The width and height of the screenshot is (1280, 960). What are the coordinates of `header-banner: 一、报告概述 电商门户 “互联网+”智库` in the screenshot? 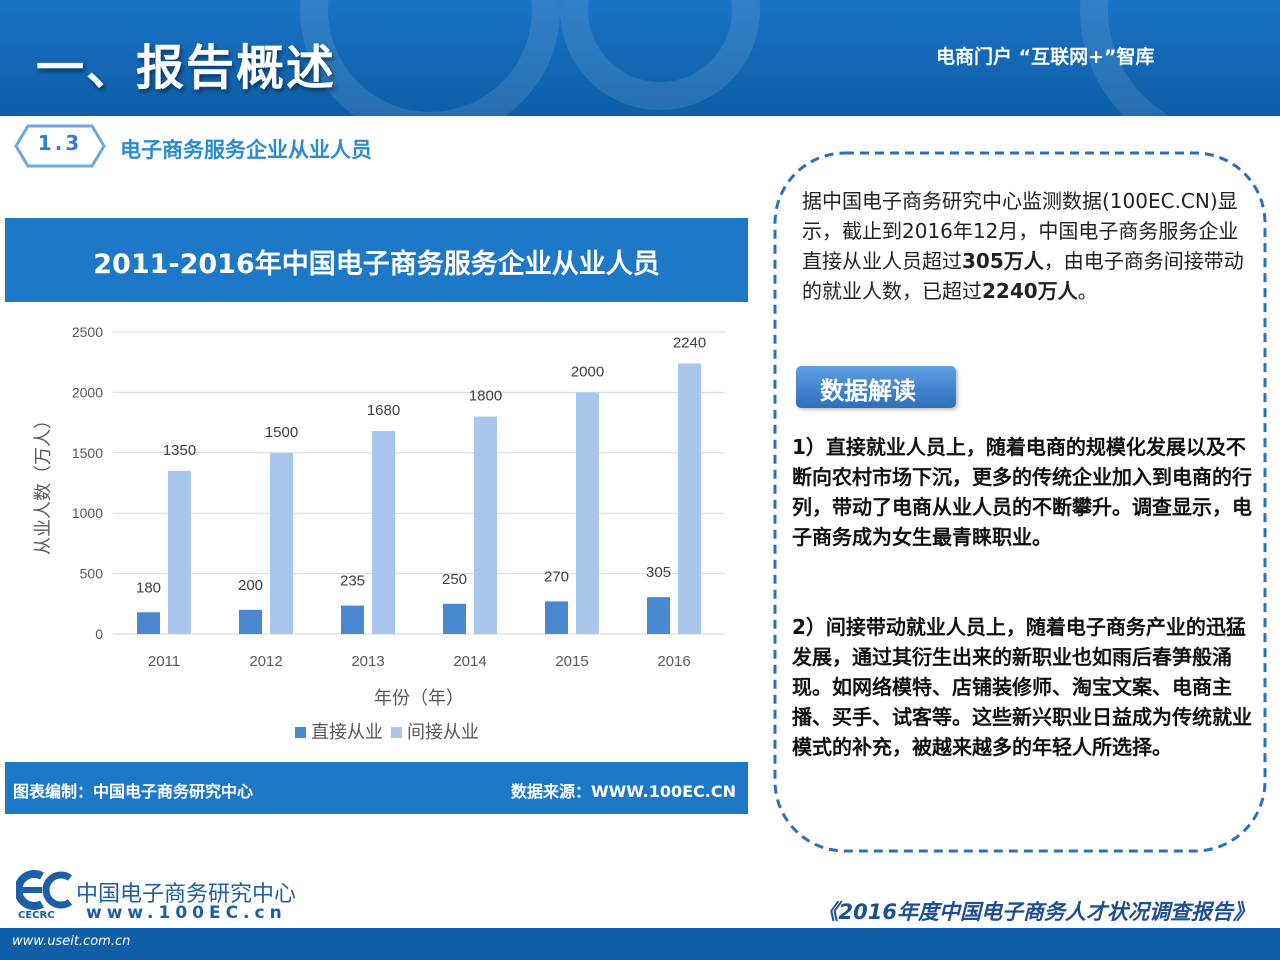 It's located at (640, 58).